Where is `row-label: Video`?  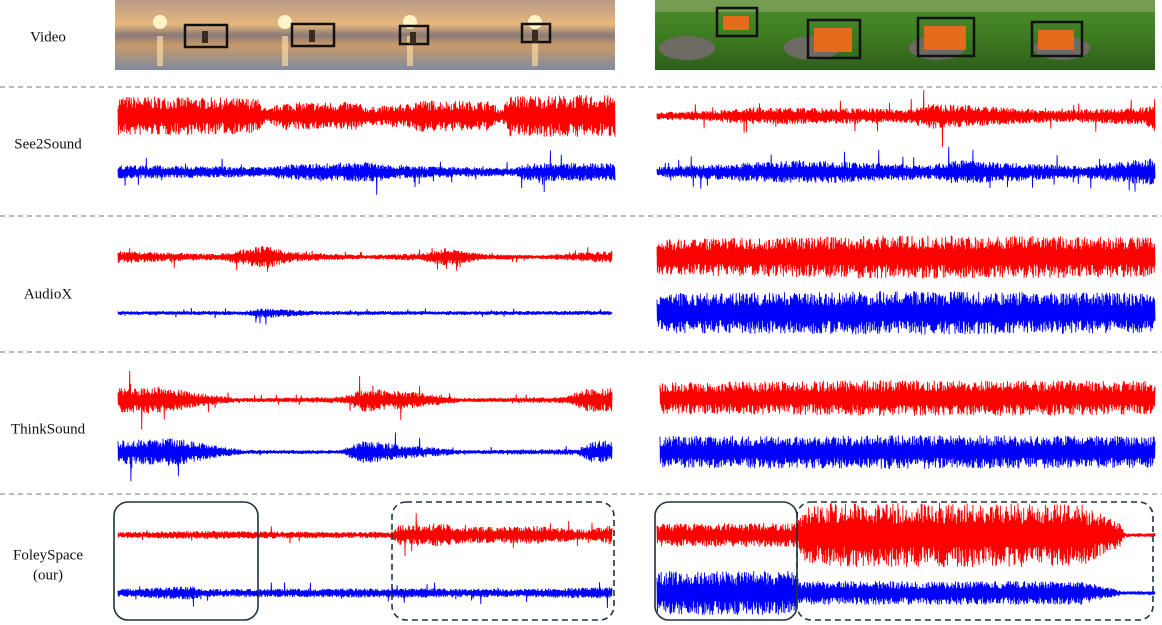 row-label: Video is located at coordinates (48, 37).